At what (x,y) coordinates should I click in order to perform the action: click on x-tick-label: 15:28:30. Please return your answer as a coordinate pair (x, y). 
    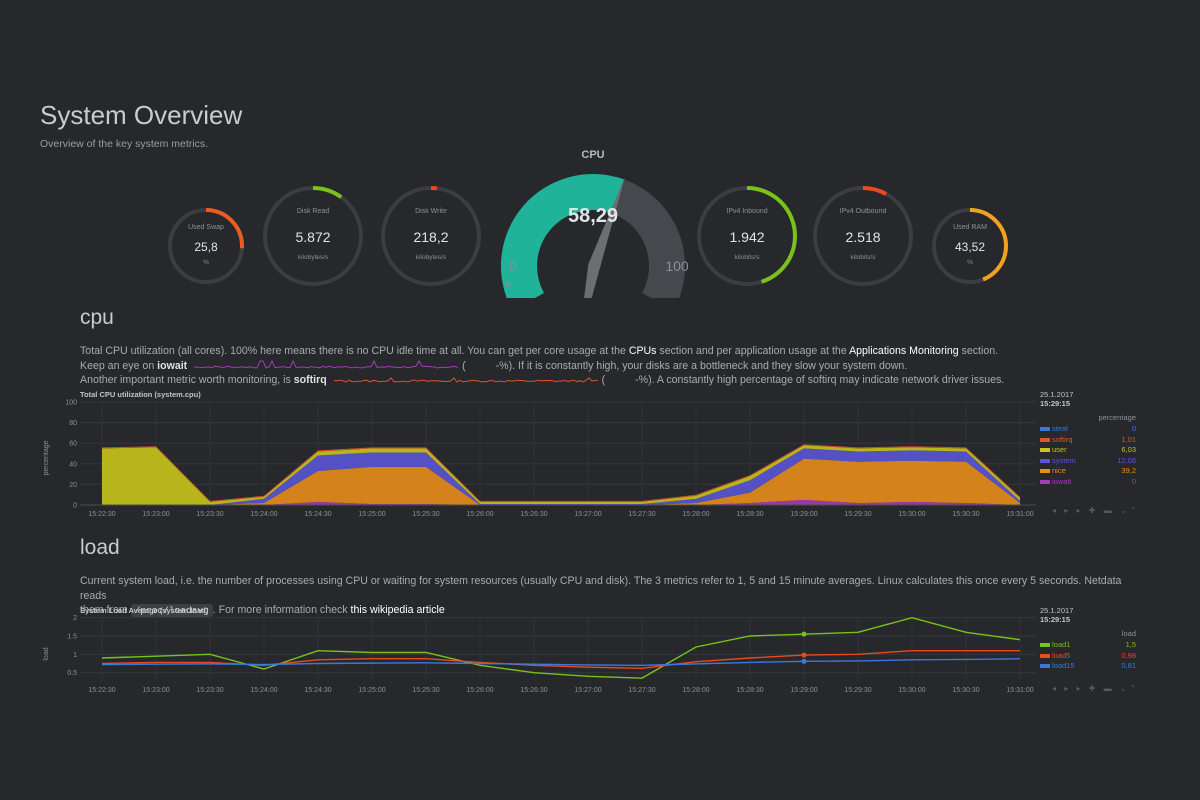
    Looking at the image, I should click on (749, 690).